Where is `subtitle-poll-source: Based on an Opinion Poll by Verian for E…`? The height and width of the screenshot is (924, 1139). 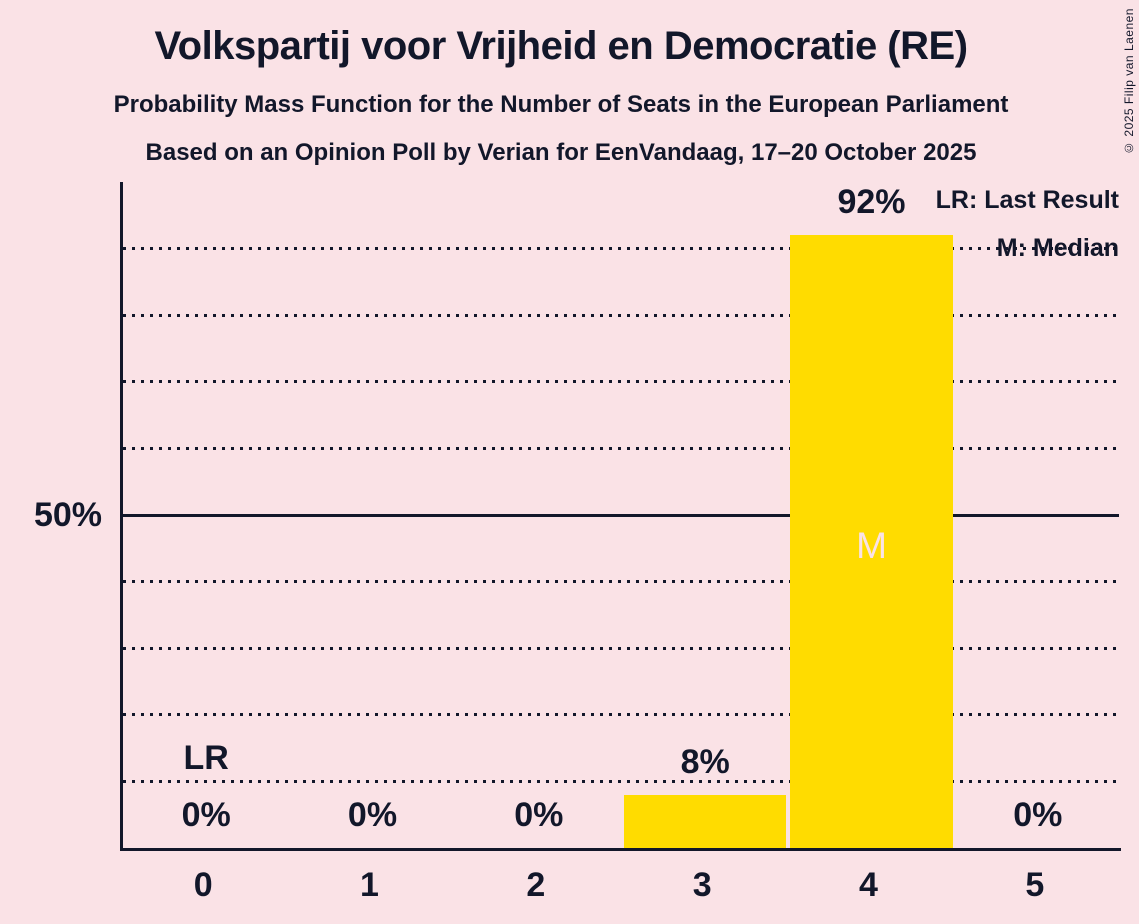
subtitle-poll-source: Based on an Opinion Poll by Verian for E… is located at coordinates (561, 152).